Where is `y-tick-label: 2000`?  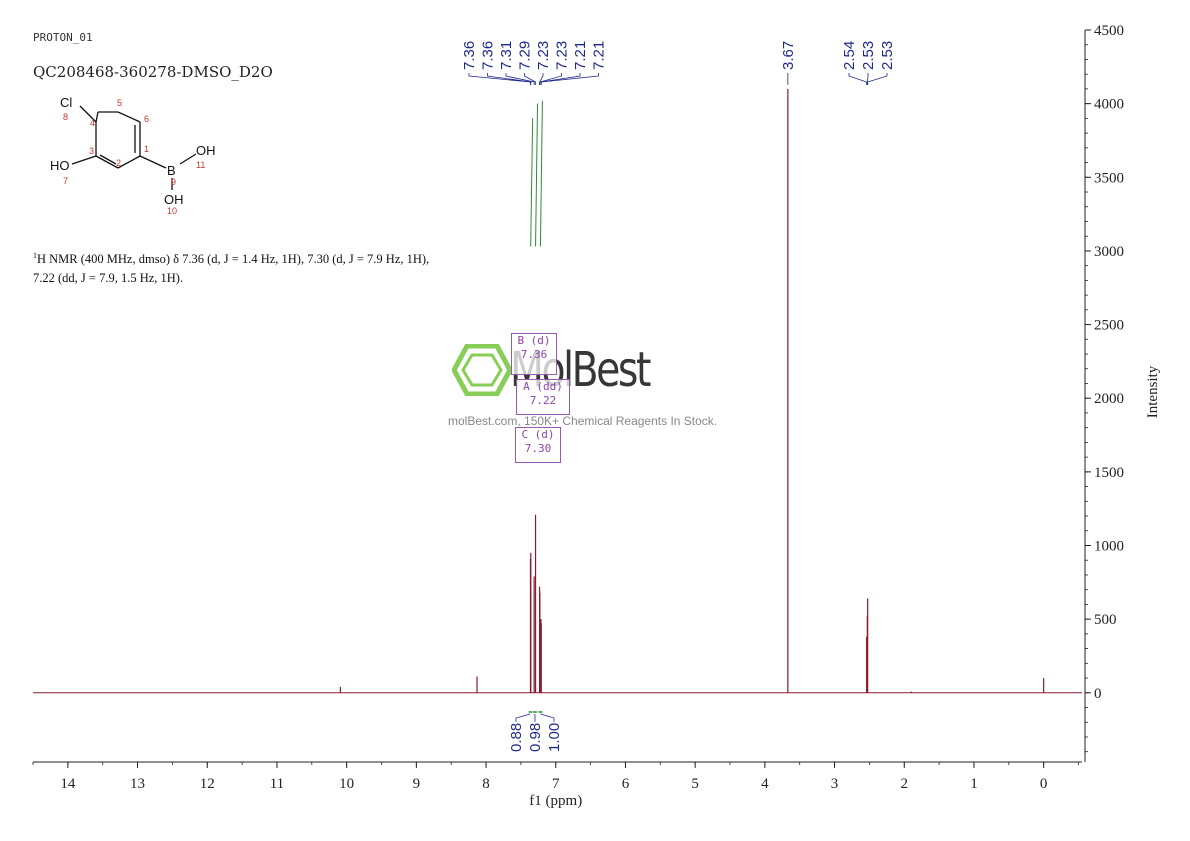 y-tick-label: 2000 is located at coordinates (1109, 399).